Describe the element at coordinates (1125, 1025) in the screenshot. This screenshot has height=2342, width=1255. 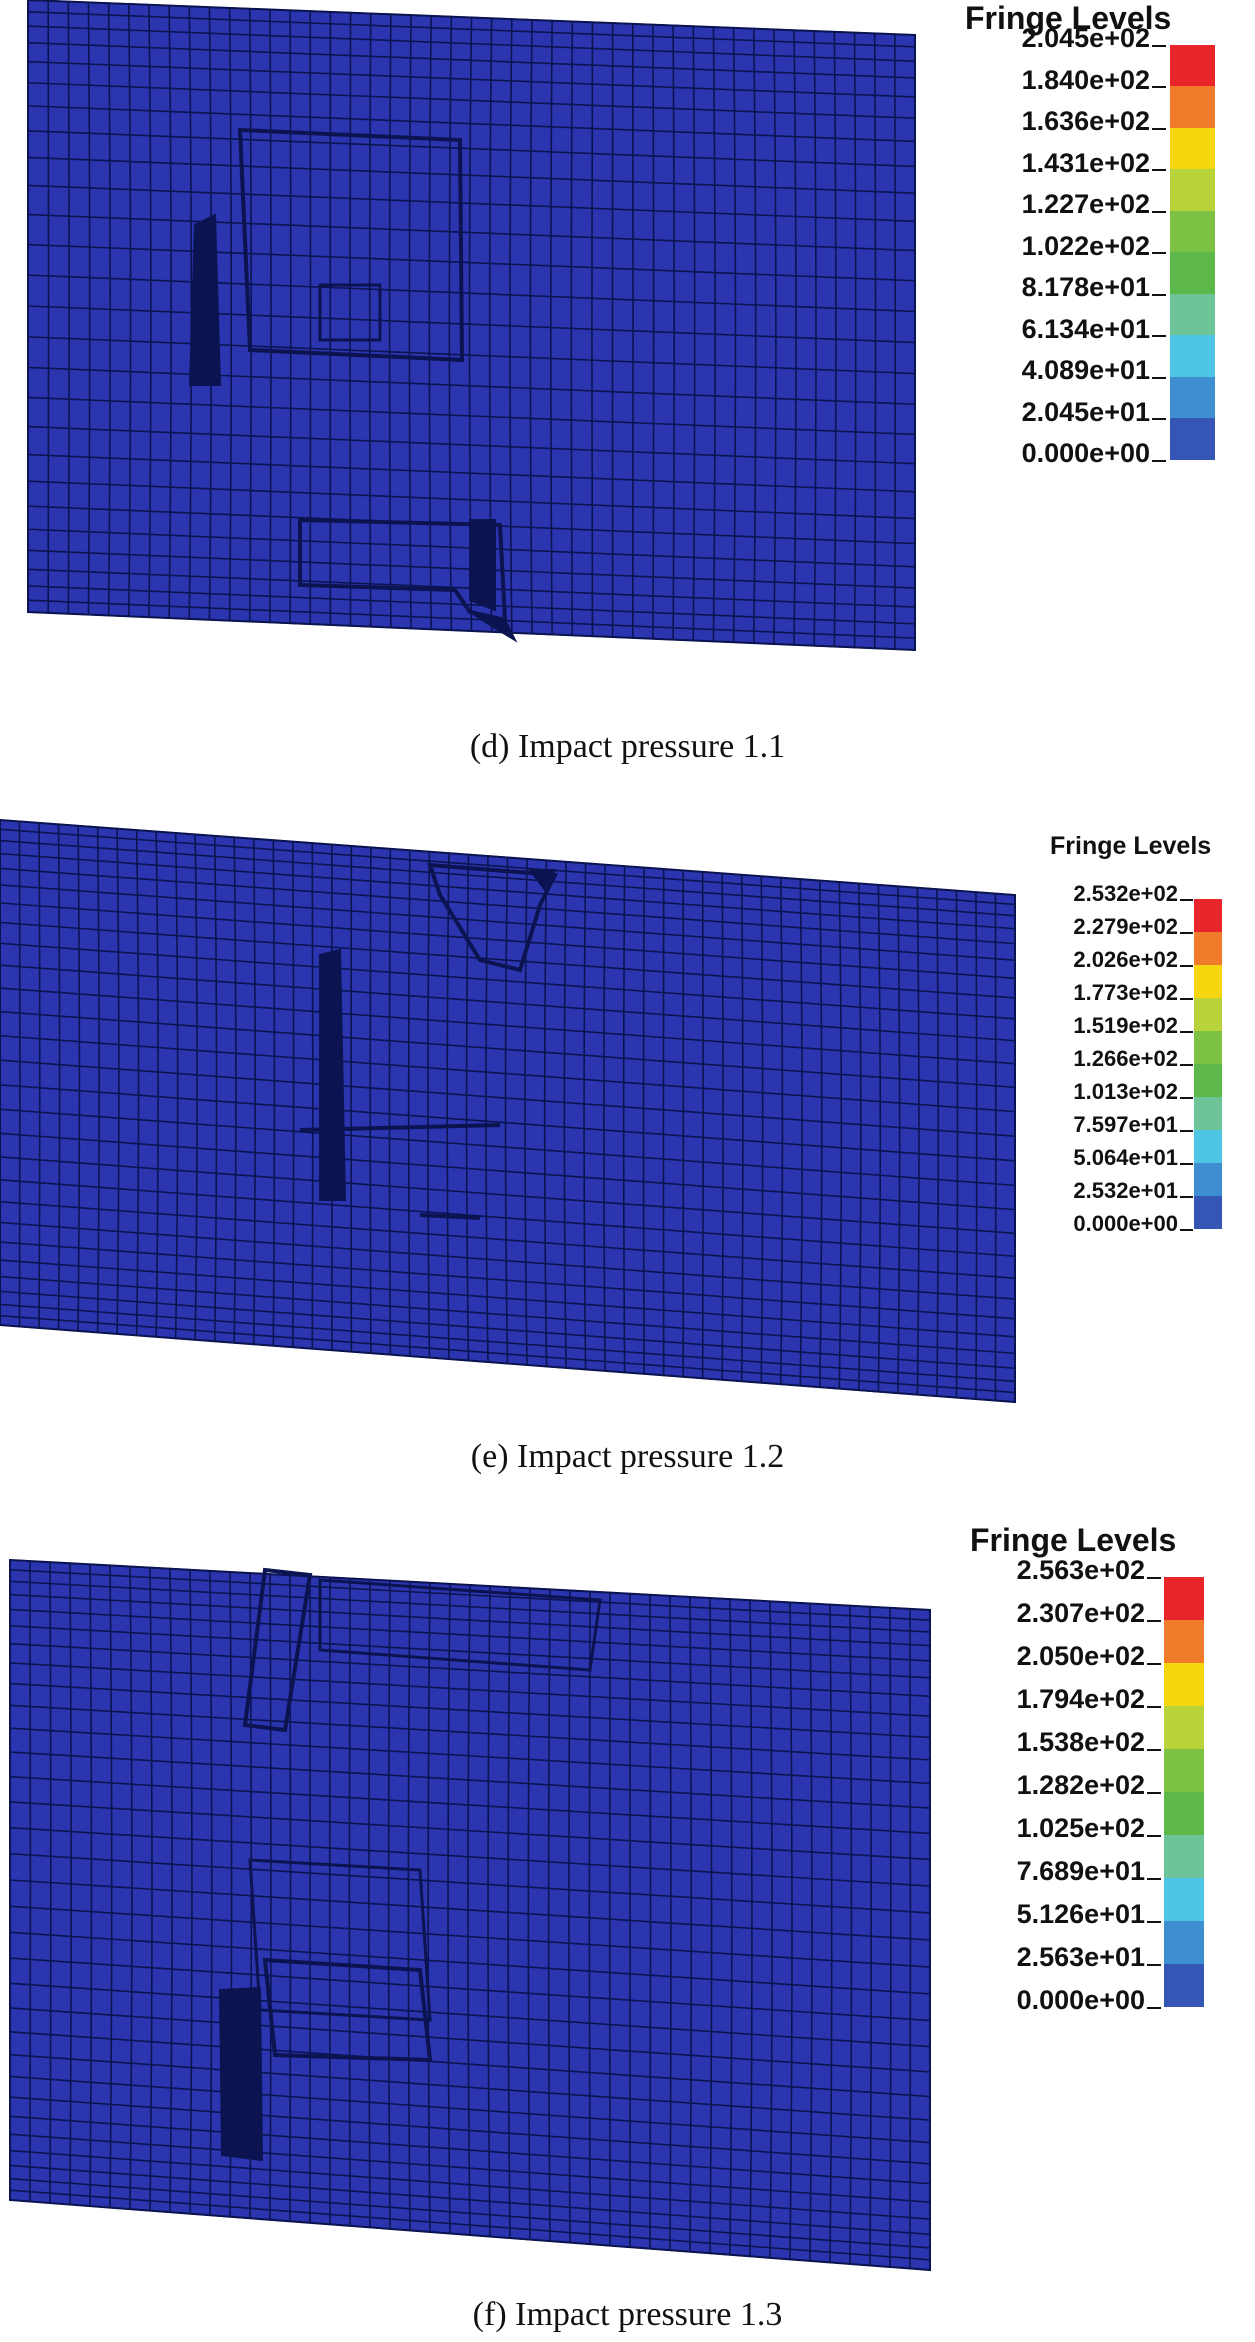
I see `fringe-level-label: 1.519e+02` at that location.